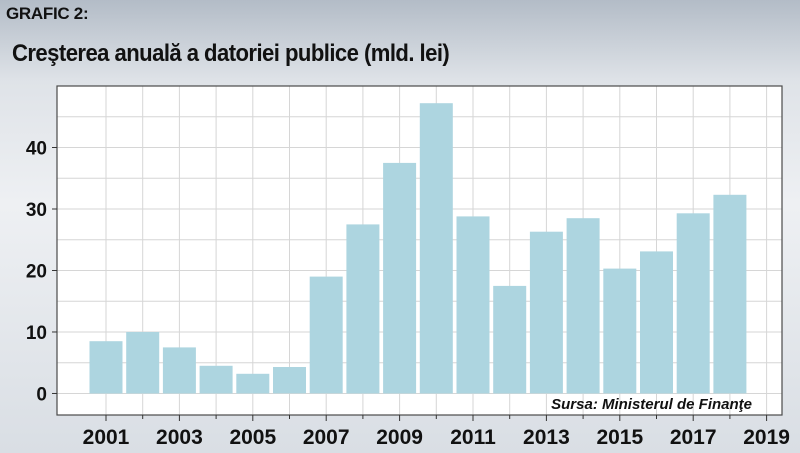 The image size is (800, 453). What do you see at coordinates (620, 331) in the screenshot?
I see `bar-2015` at bounding box center [620, 331].